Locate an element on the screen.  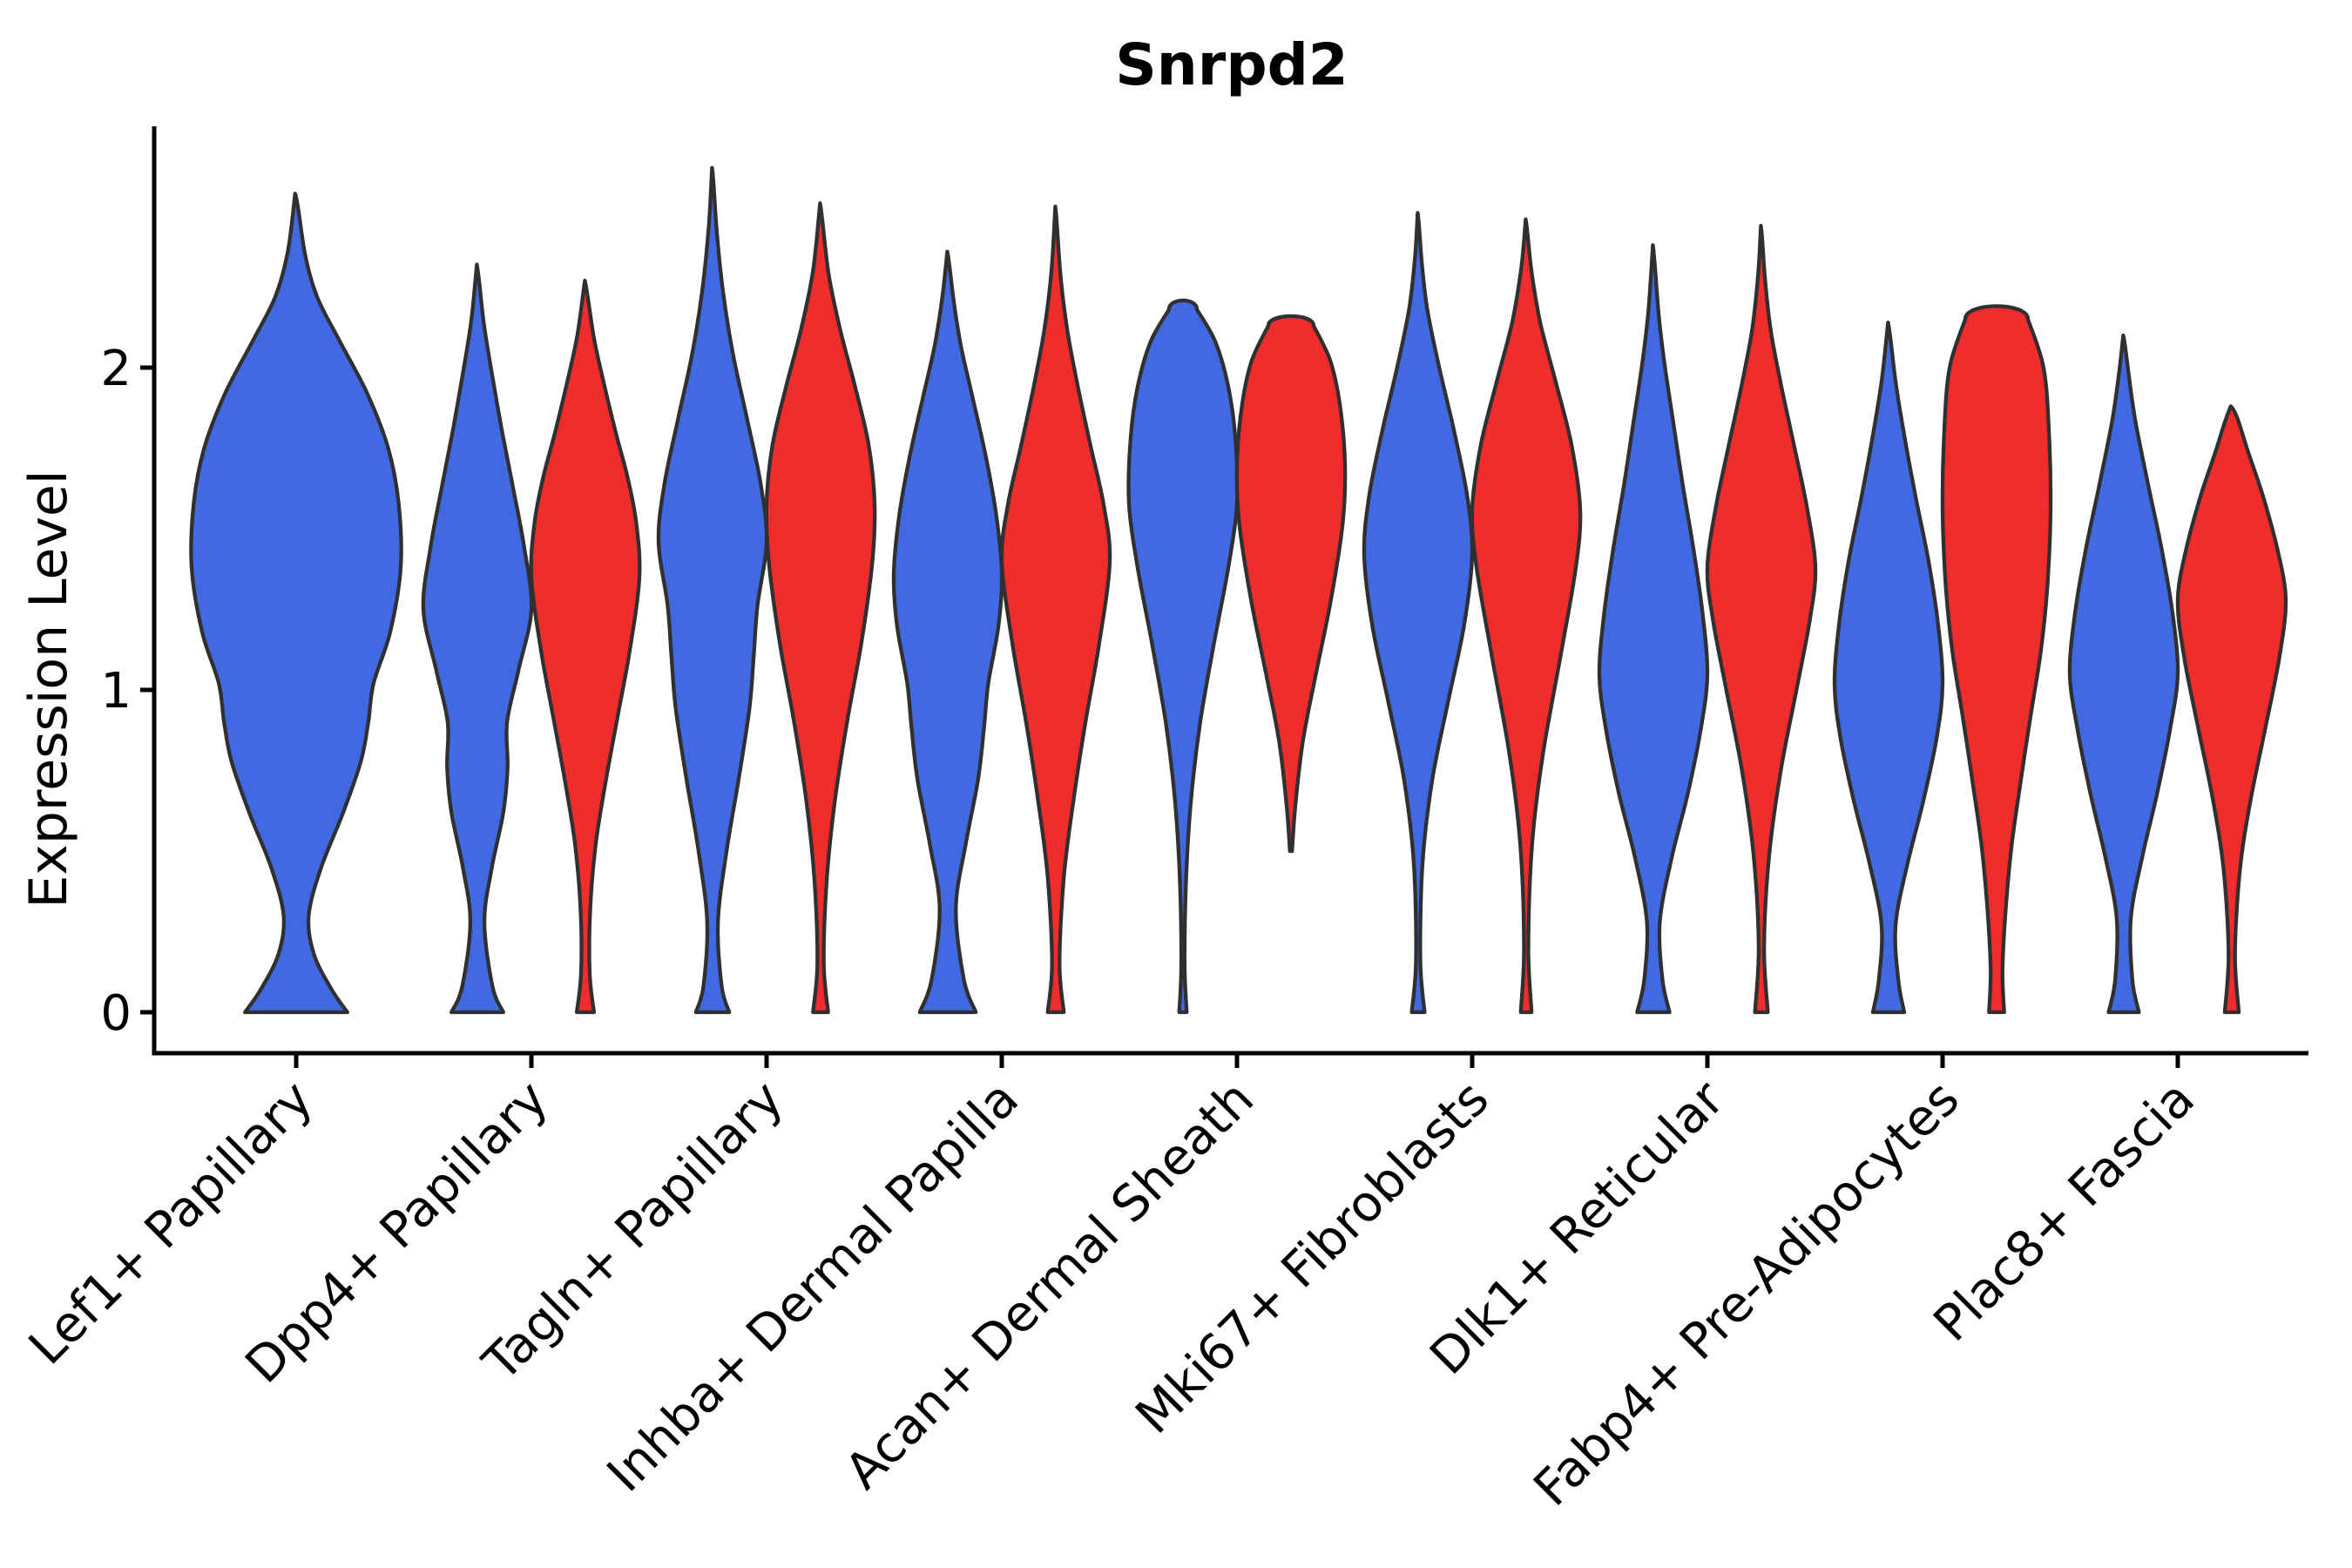
violin-8-blue is located at coordinates (2123, 674).